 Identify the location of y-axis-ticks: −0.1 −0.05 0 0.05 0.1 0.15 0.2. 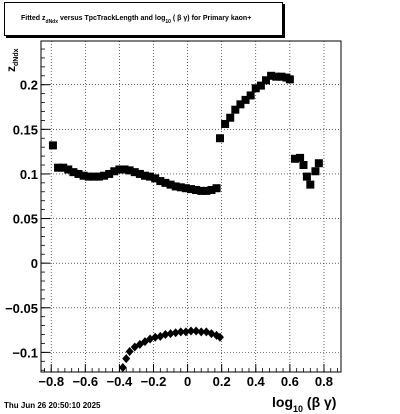
(27, 209).